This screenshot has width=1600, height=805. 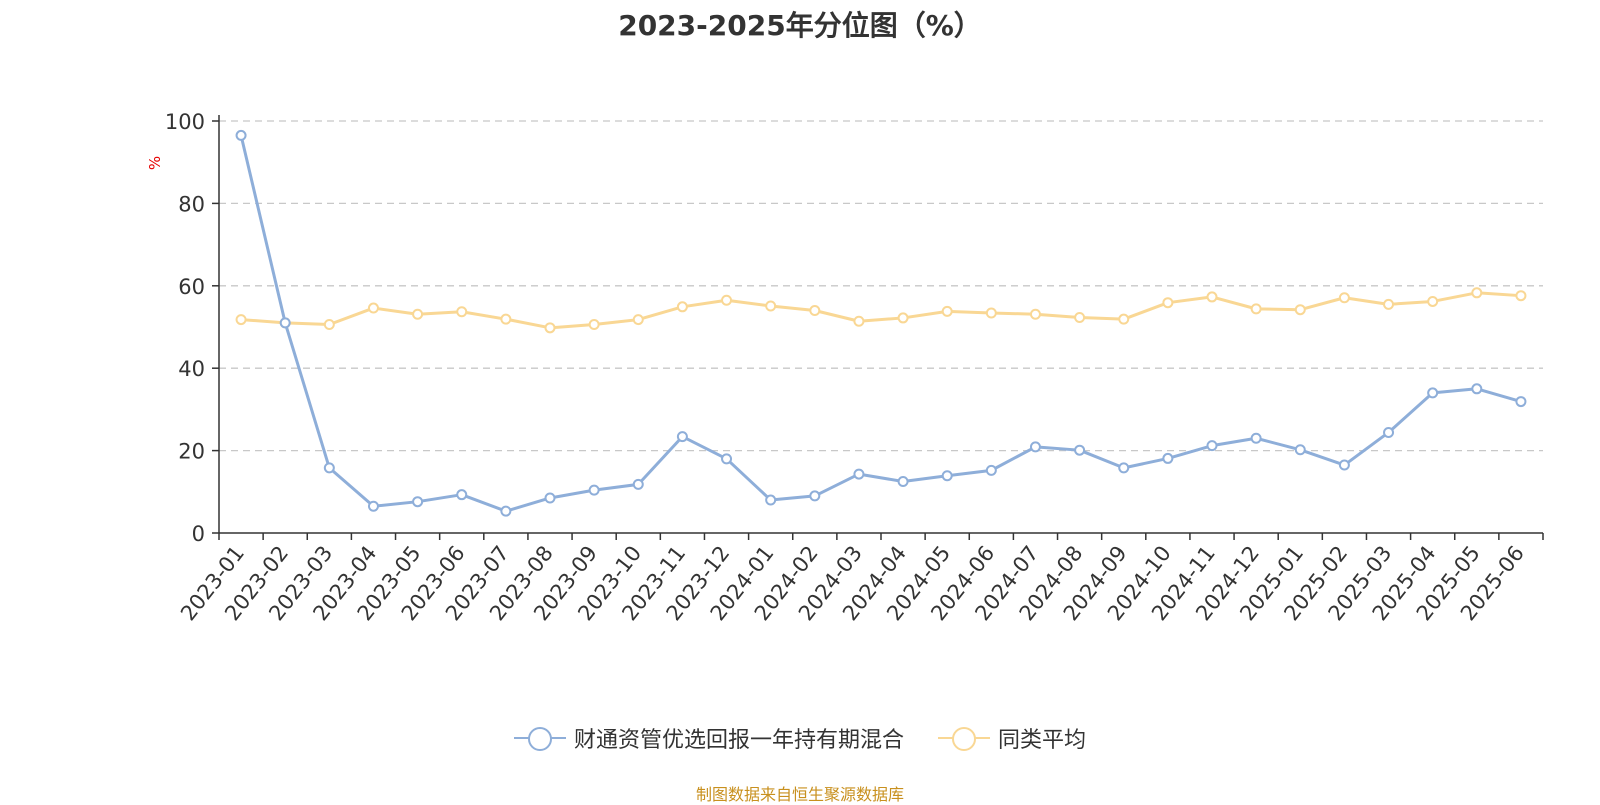 I want to click on y-tick-label: 40, so click(x=191, y=369).